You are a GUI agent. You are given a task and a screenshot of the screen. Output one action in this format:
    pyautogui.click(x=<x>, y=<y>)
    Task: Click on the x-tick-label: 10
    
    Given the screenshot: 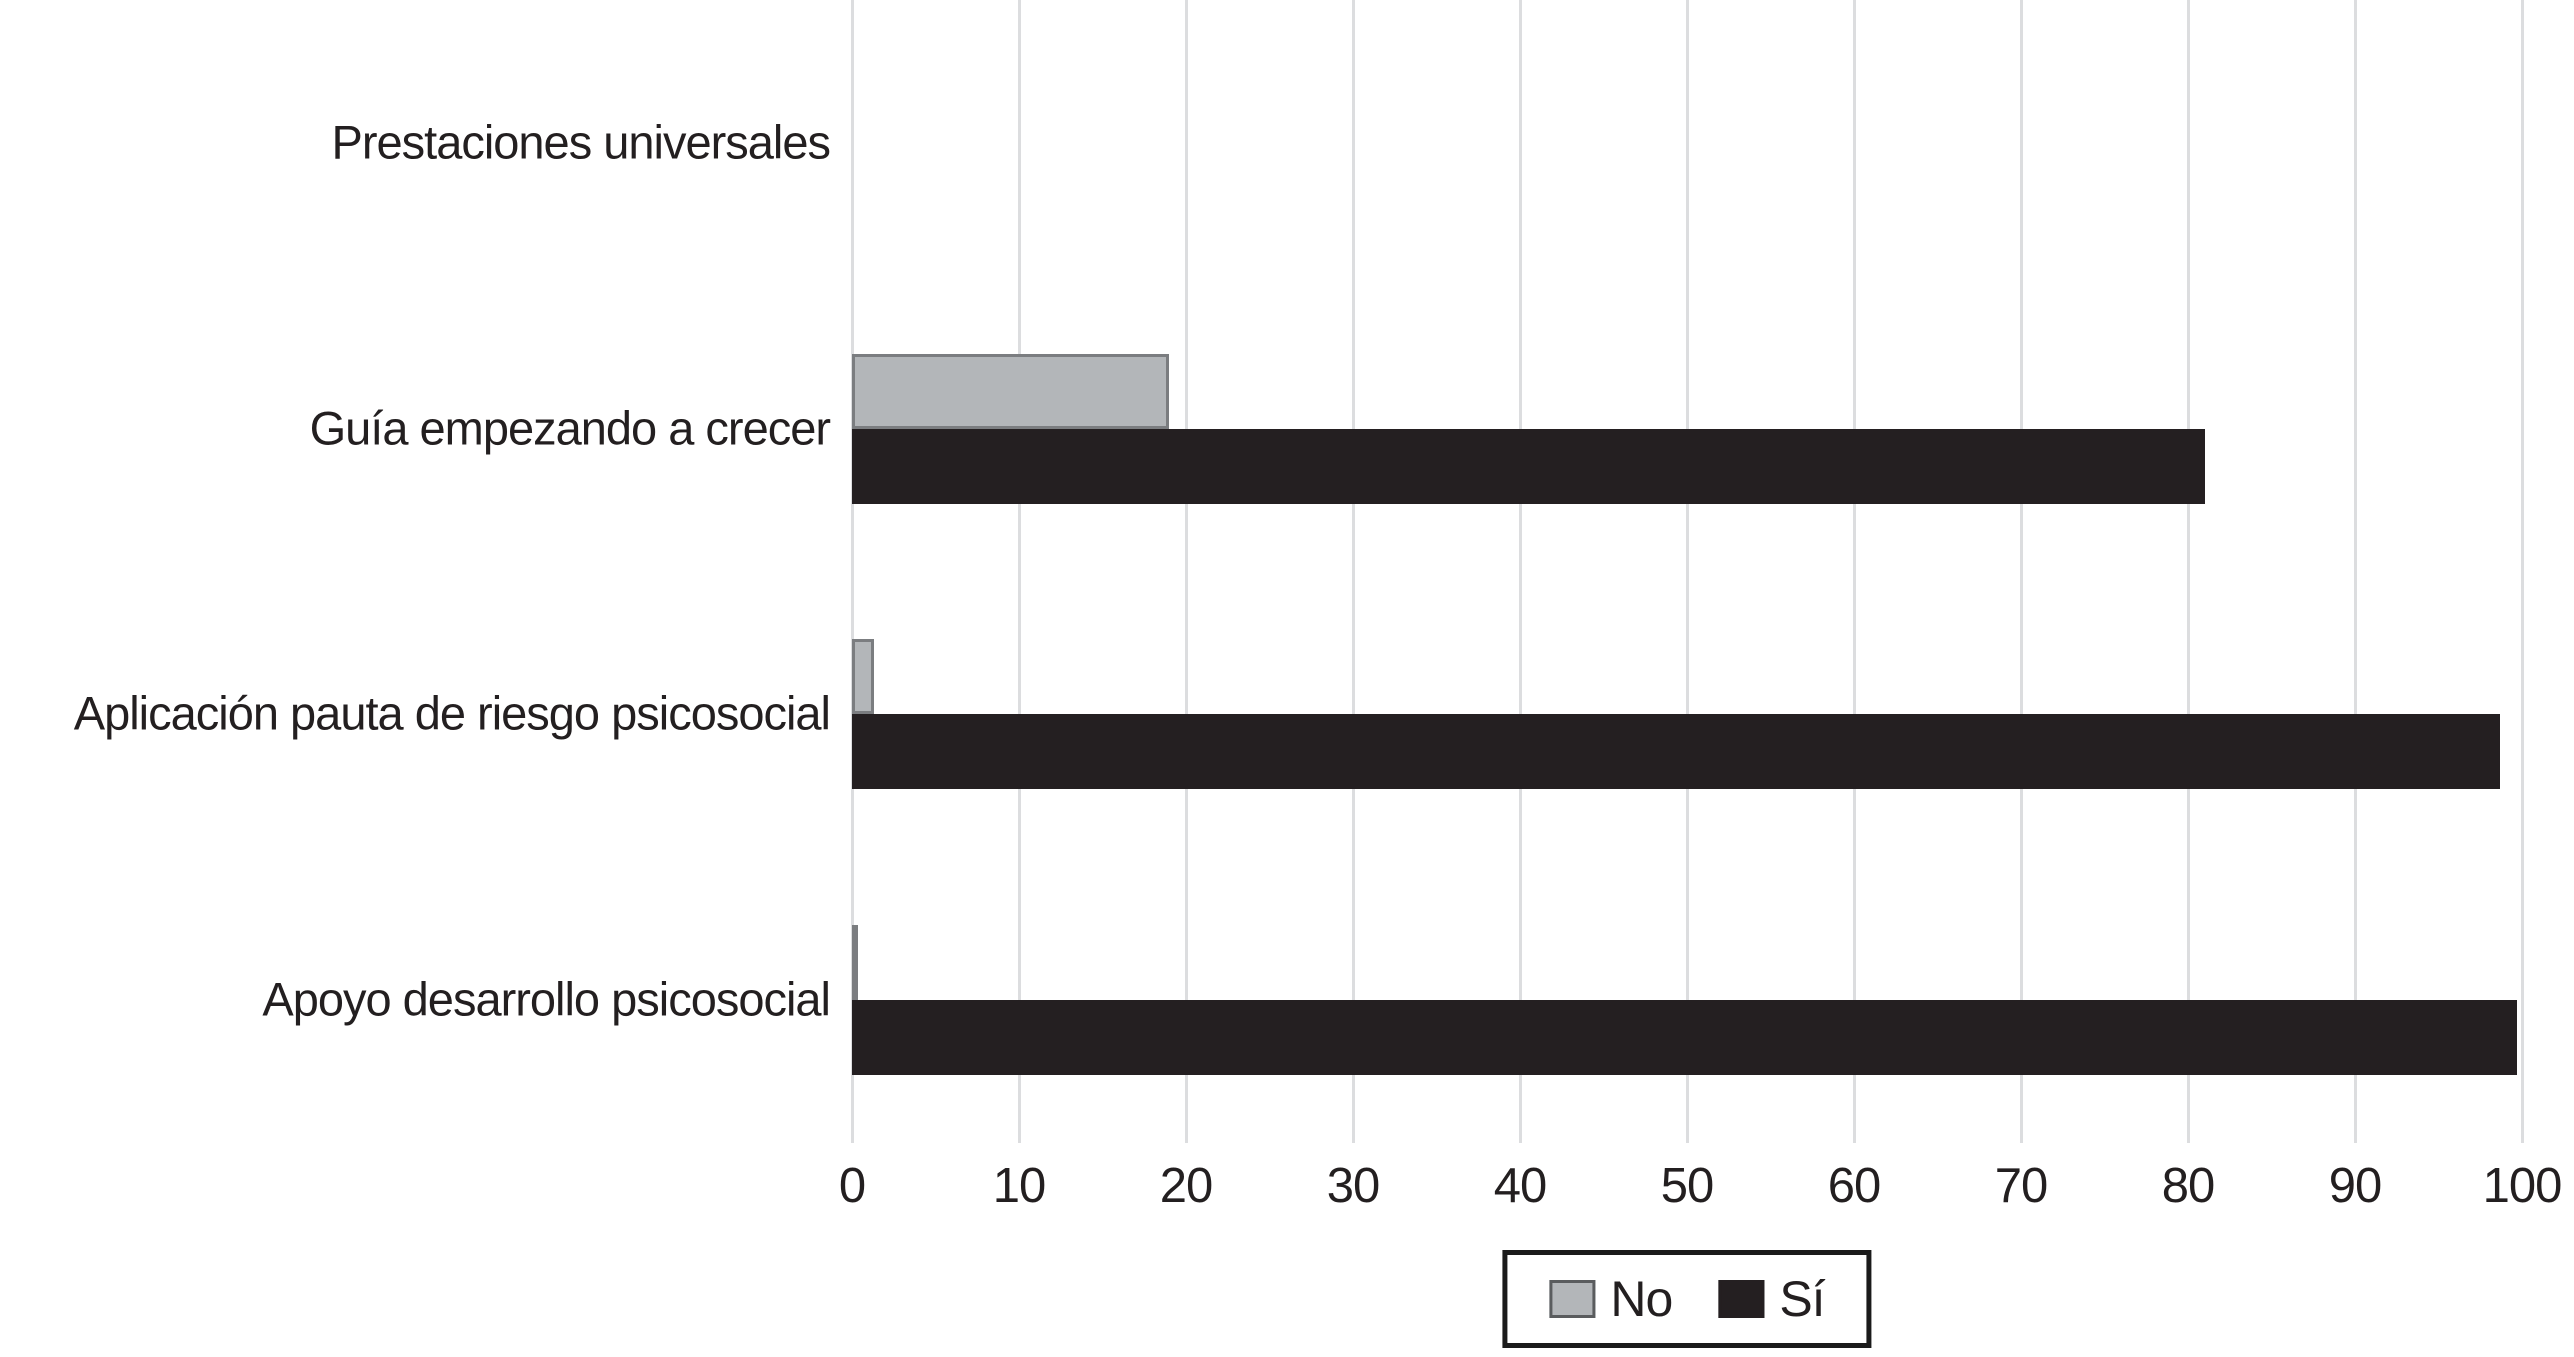 What is the action you would take?
    pyautogui.click(x=1019, y=1186)
    